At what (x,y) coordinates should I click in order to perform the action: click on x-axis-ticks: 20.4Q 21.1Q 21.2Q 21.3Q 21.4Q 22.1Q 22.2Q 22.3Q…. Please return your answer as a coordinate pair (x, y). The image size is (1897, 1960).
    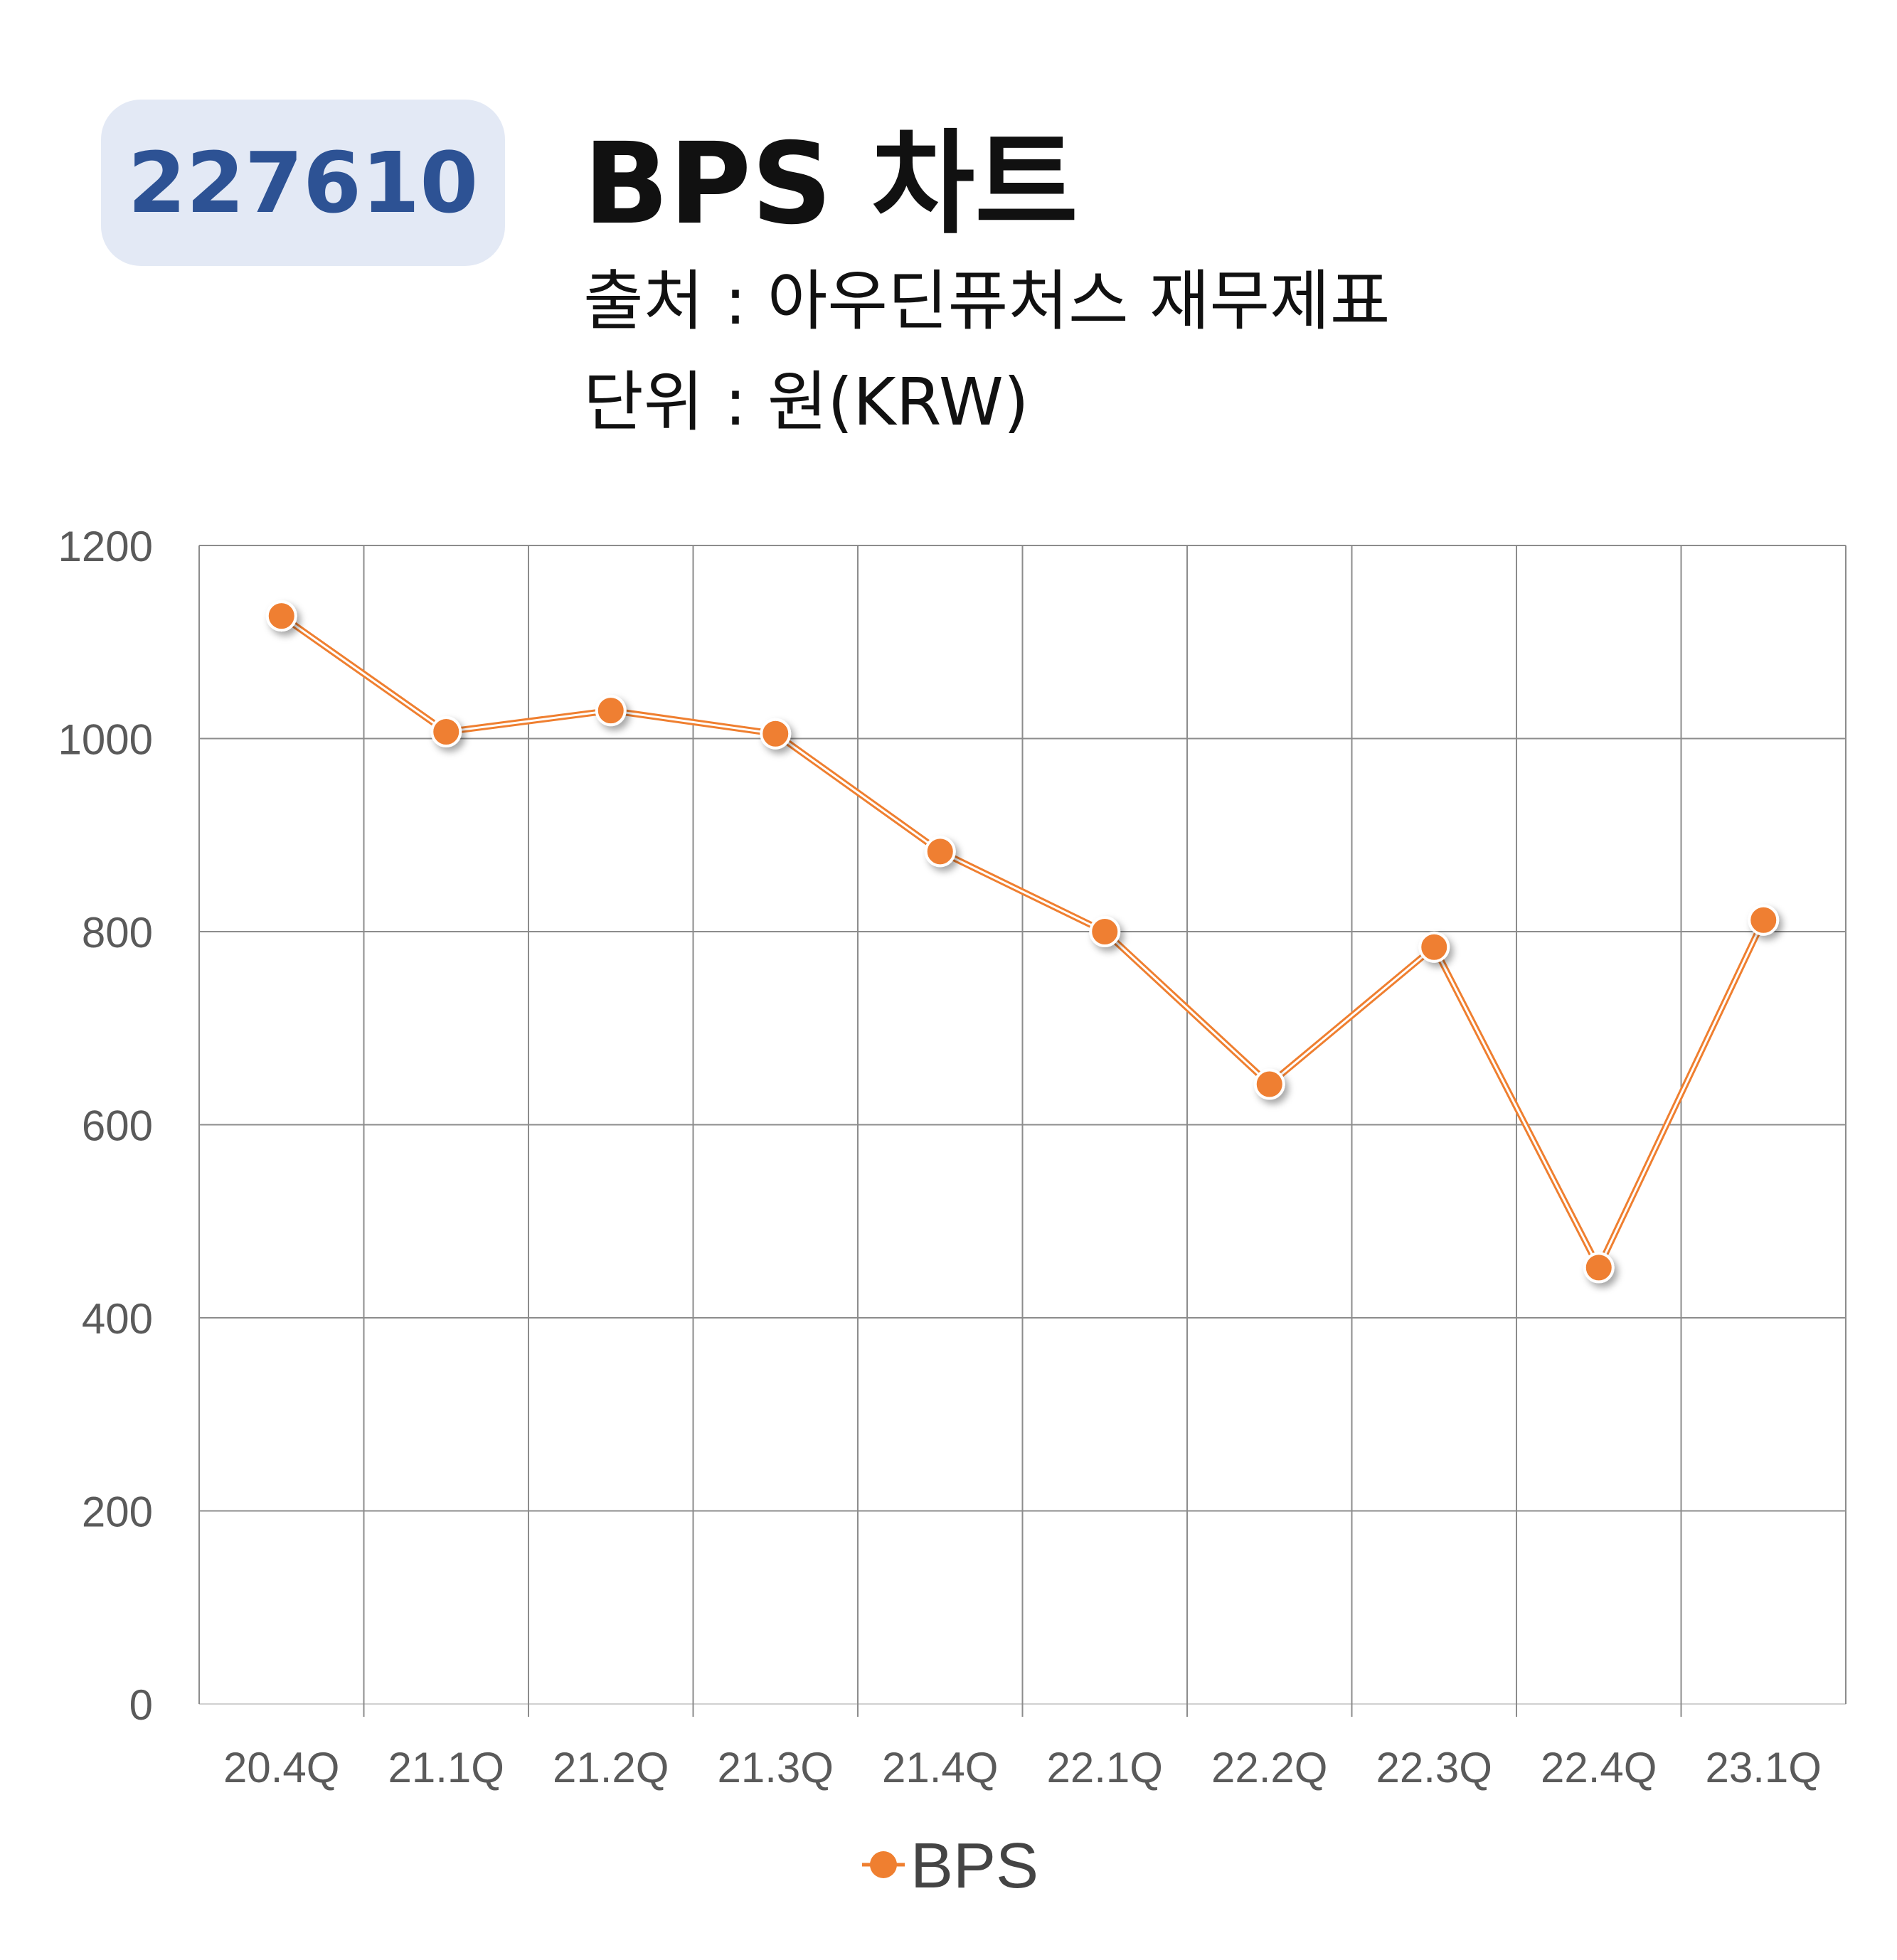
    Looking at the image, I should click on (1022, 1767).